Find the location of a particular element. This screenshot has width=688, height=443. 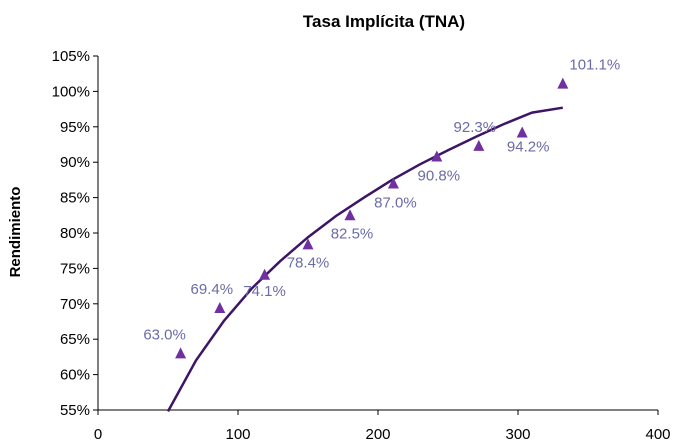

y-tick-label: 100% is located at coordinates (71, 91).